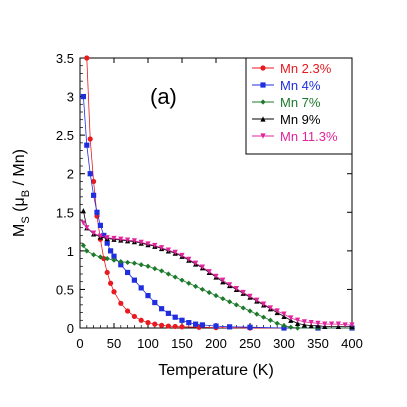  Describe the element at coordinates (182, 343) in the screenshot. I see `x-tick-label: 150` at that location.